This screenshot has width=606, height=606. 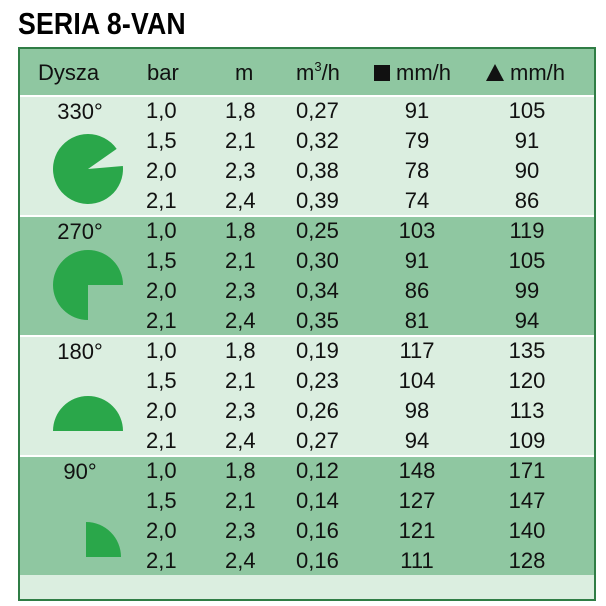 What do you see at coordinates (527, 320) in the screenshot?
I see `triangle-precip-cell: 94` at bounding box center [527, 320].